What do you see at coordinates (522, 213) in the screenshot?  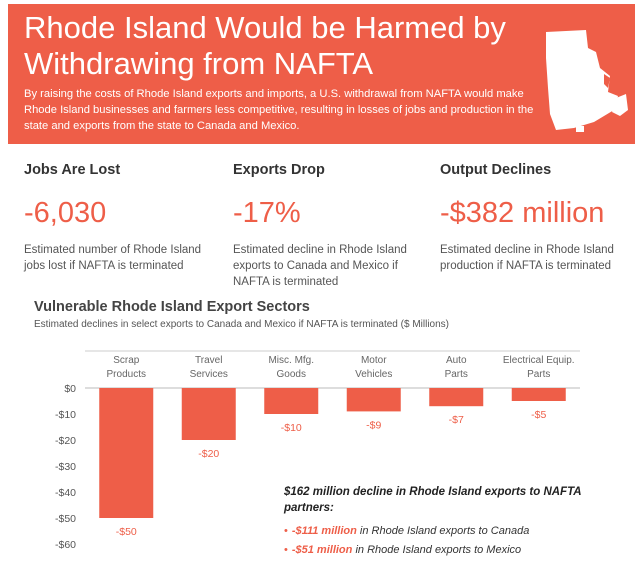 I see `metric-value: -$382 million` at bounding box center [522, 213].